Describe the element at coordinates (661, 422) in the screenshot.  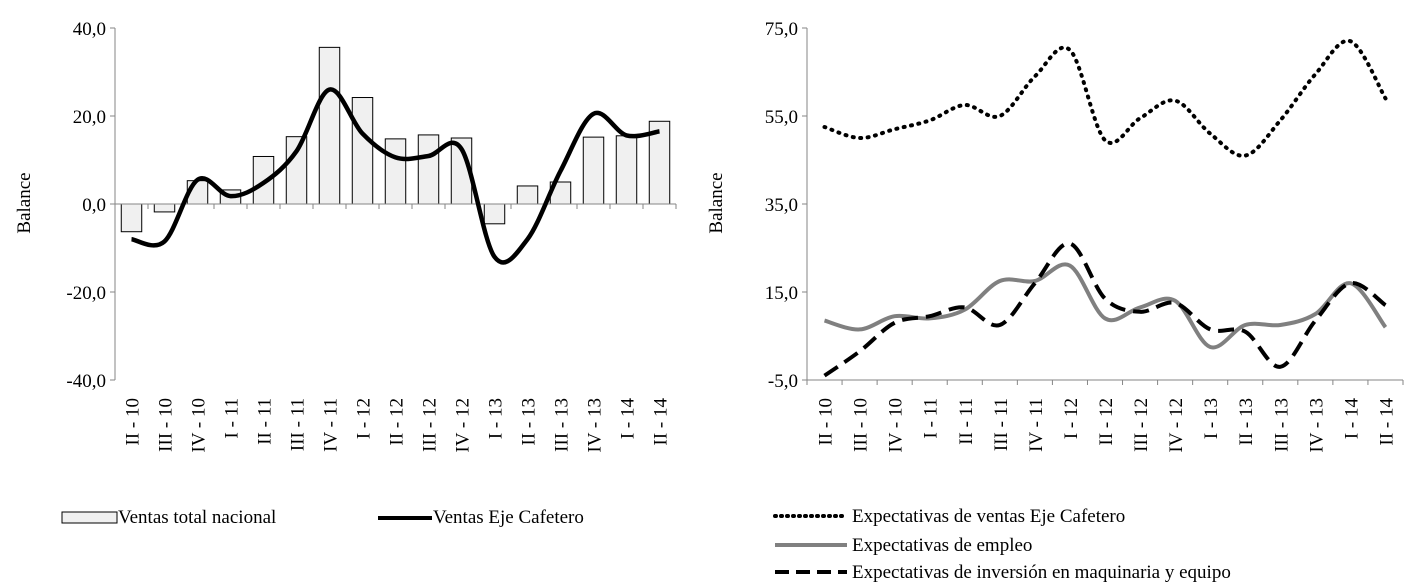
I see `left-x-tick-label: II - 14` at that location.